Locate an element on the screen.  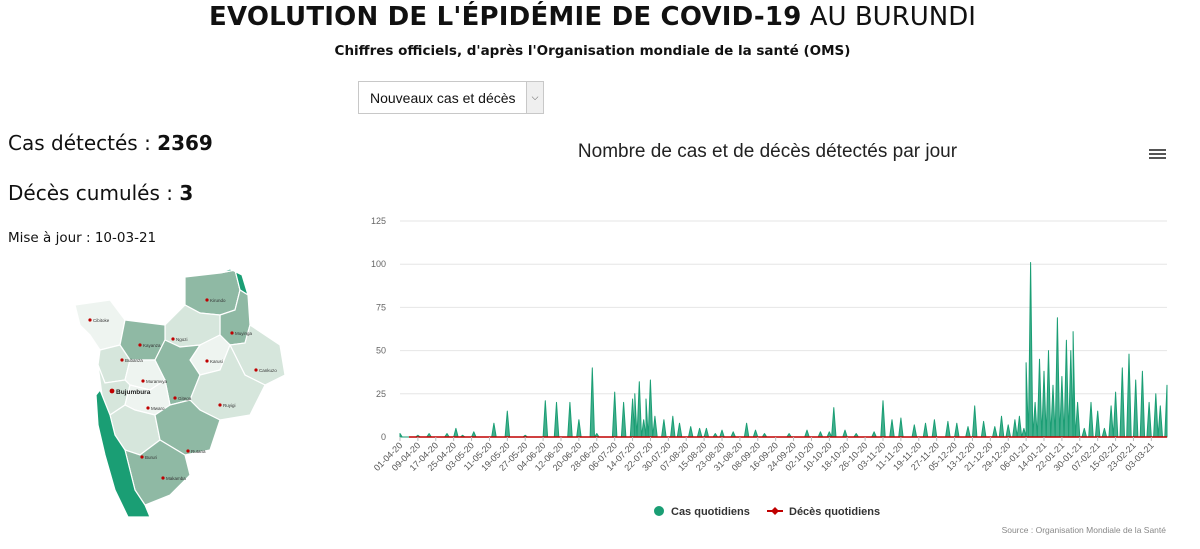
y-tick-label: 125 is located at coordinates (378, 221).